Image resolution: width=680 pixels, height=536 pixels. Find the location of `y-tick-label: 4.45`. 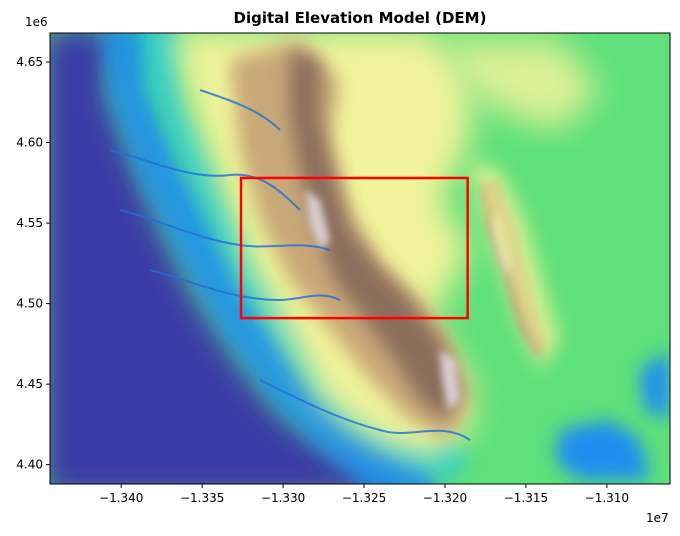

y-tick-label: 4.45 is located at coordinates (29, 384).